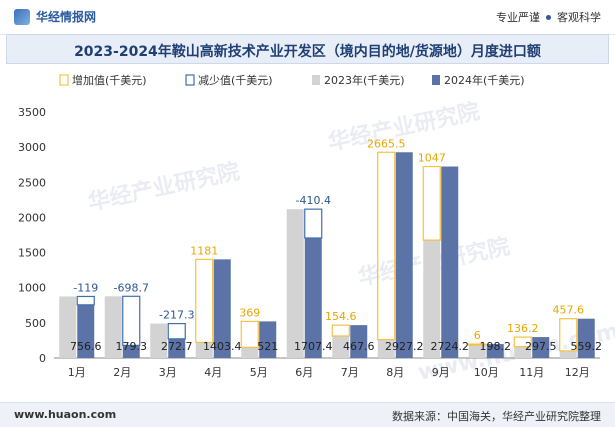  What do you see at coordinates (35, 323) in the screenshot?
I see `y-tick-label: 500` at bounding box center [35, 323].